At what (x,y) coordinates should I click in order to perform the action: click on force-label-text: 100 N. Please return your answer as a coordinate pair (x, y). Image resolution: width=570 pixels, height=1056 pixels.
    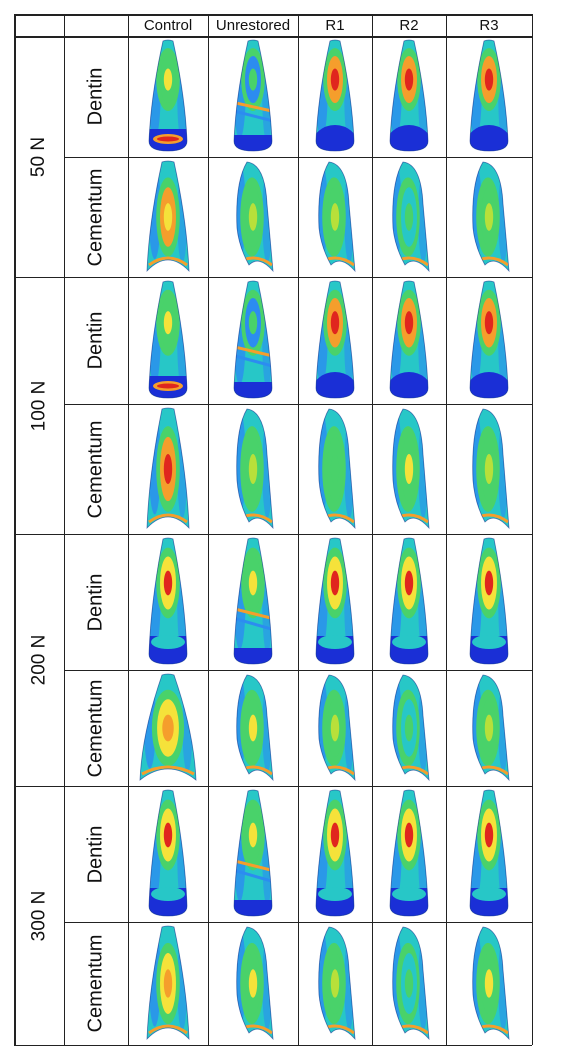
    Looking at the image, I should click on (39, 405).